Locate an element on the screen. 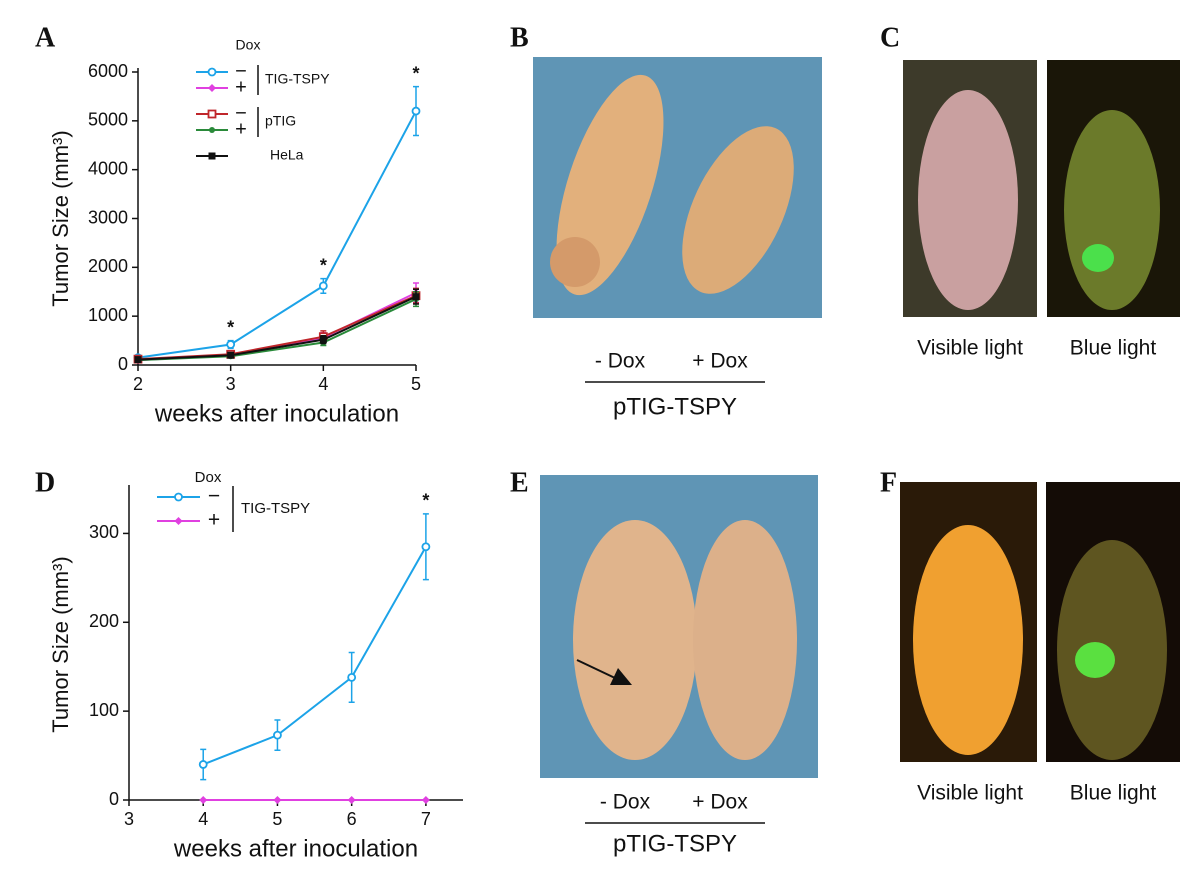  panel-label: A is located at coordinates (45, 37).